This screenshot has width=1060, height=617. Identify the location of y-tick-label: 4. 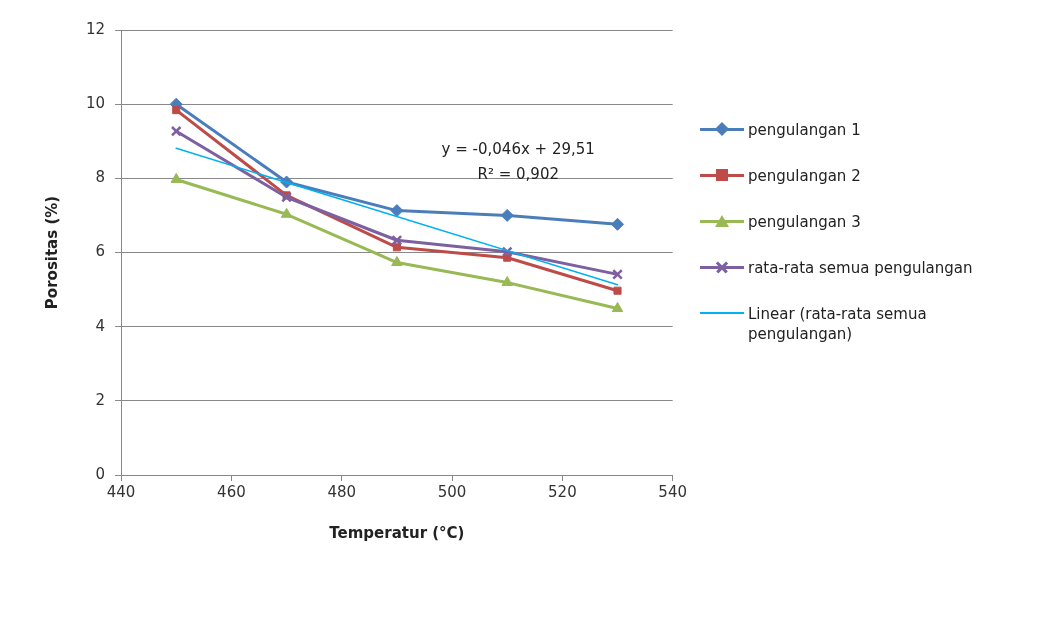
(100, 325).